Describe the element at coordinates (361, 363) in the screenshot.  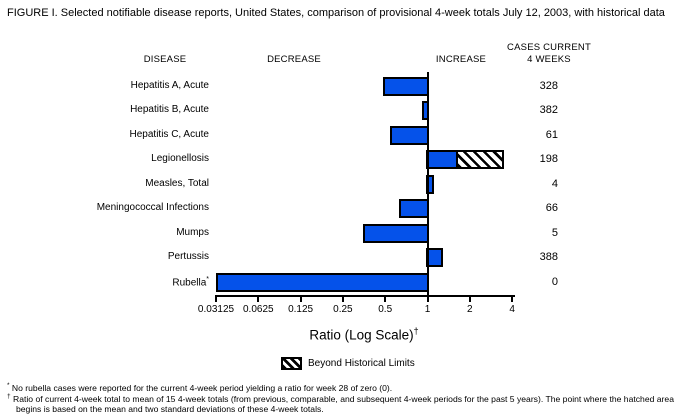
I see `legend-label: Beyond Historical Limits` at that location.